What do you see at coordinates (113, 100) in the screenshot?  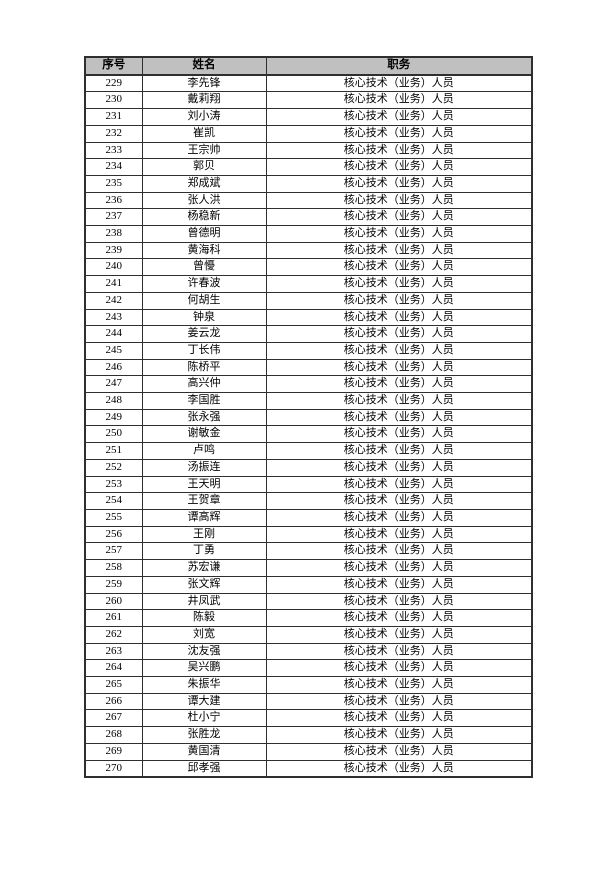 I see `serial-cell: 230` at bounding box center [113, 100].